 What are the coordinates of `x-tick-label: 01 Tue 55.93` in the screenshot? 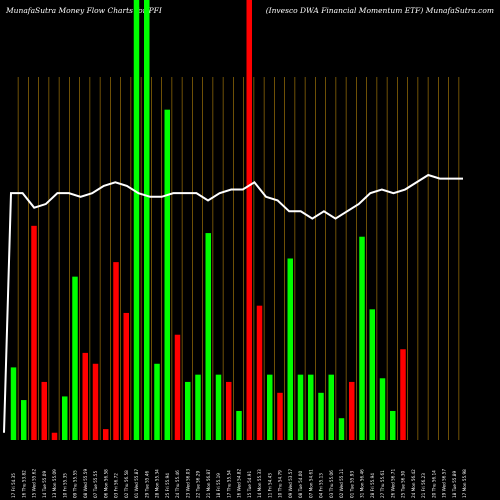 It's located at (351, 484).